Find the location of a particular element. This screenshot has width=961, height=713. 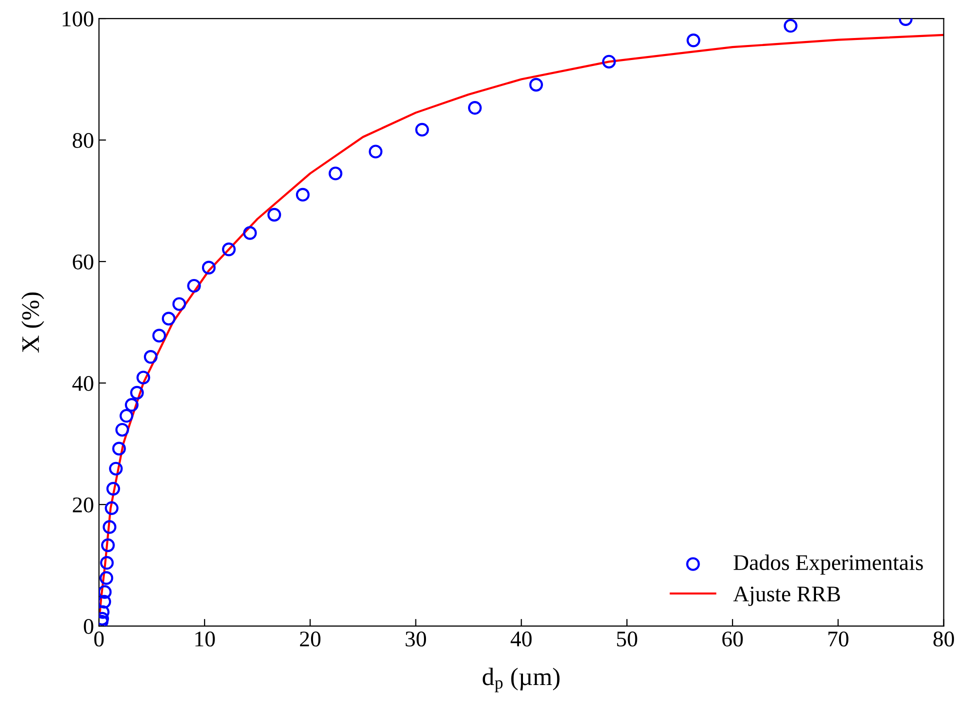

y-axis-title: X (%) is located at coordinates (32, 322).